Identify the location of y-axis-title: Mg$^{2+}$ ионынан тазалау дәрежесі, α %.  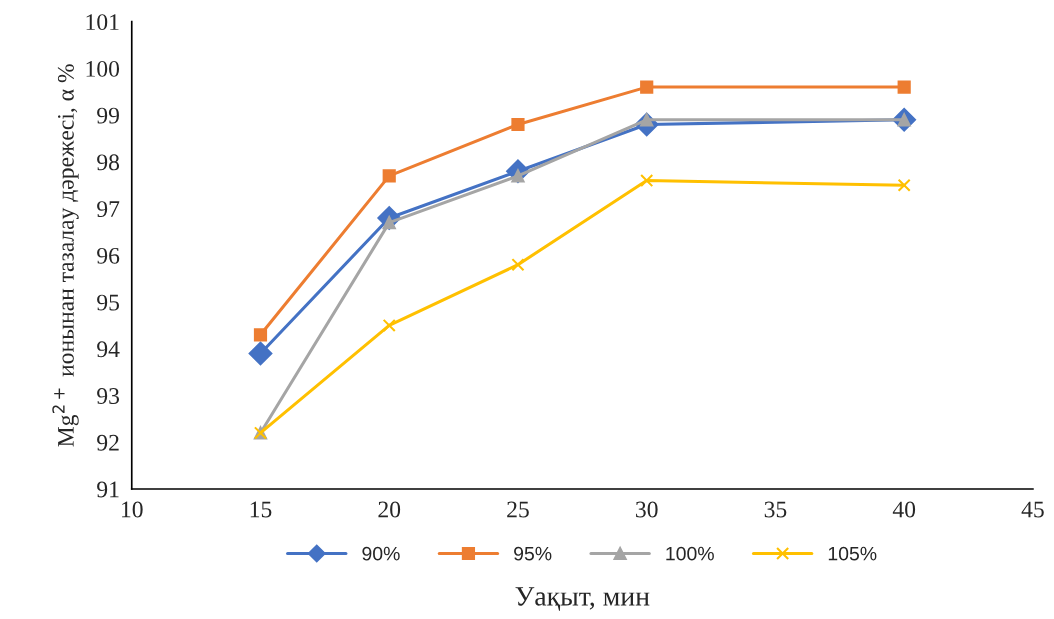
(65, 255).